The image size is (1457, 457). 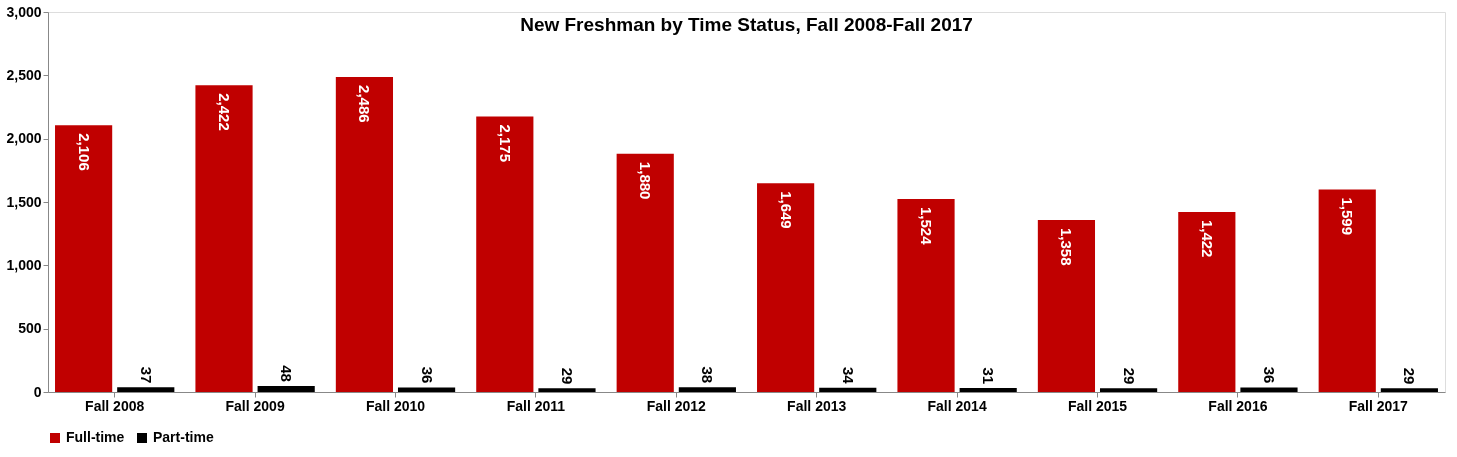 I want to click on x-tick-label: Fall 2008, so click(x=115, y=405).